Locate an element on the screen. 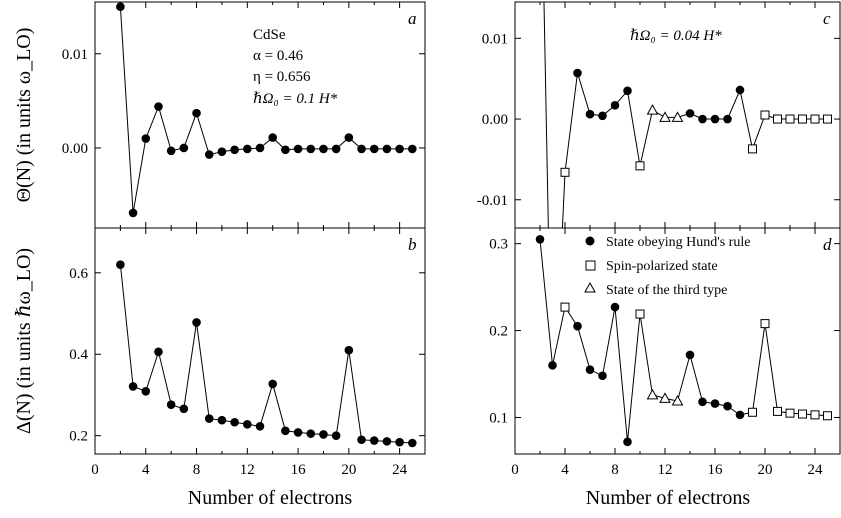 Image resolution: width=841 pixels, height=518 pixels. xtick-label-d: 20 is located at coordinates (765, 470).